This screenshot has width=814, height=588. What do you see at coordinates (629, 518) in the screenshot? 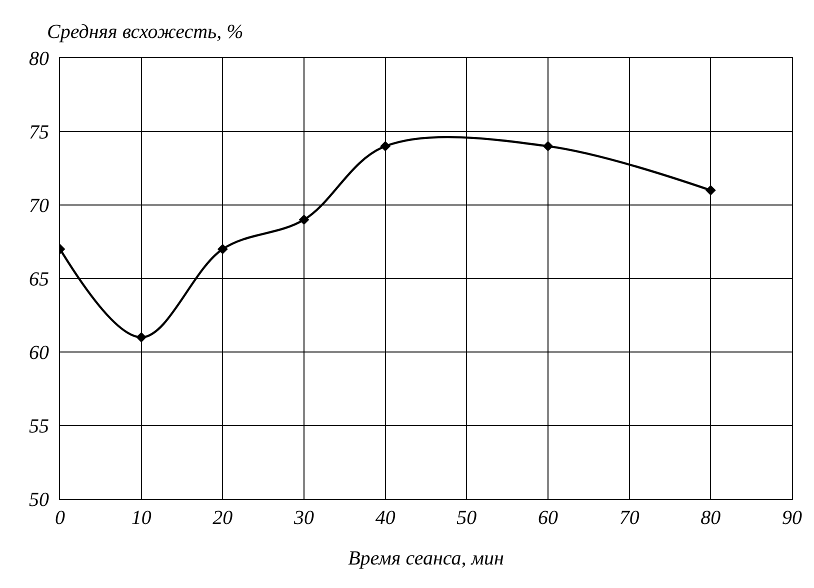
I see `x-tick-label: 70` at bounding box center [629, 518].